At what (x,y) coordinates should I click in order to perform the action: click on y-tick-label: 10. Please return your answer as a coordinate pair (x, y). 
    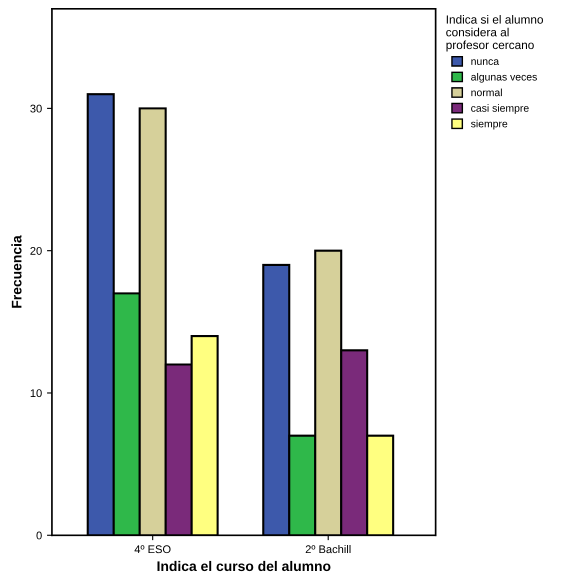
    Looking at the image, I should click on (36, 393).